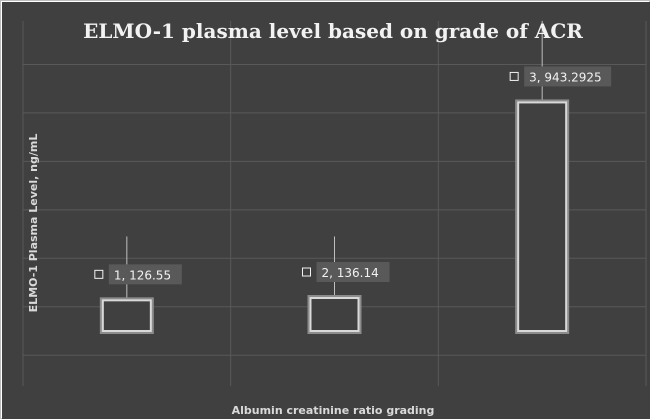 The height and width of the screenshot is (420, 650). I want to click on data-label: 1, 126.55, so click(142, 275).